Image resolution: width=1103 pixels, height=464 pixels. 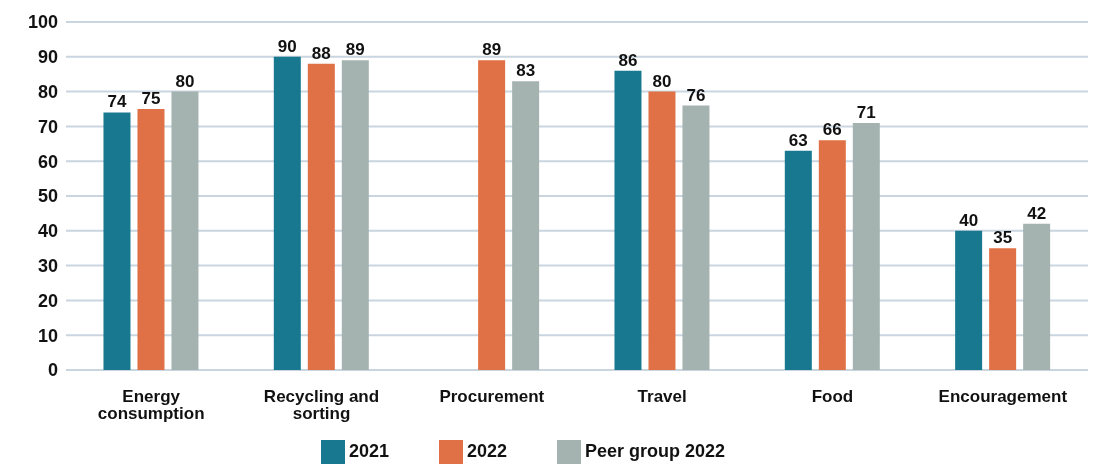 I want to click on data-label: 71, so click(x=866, y=112).